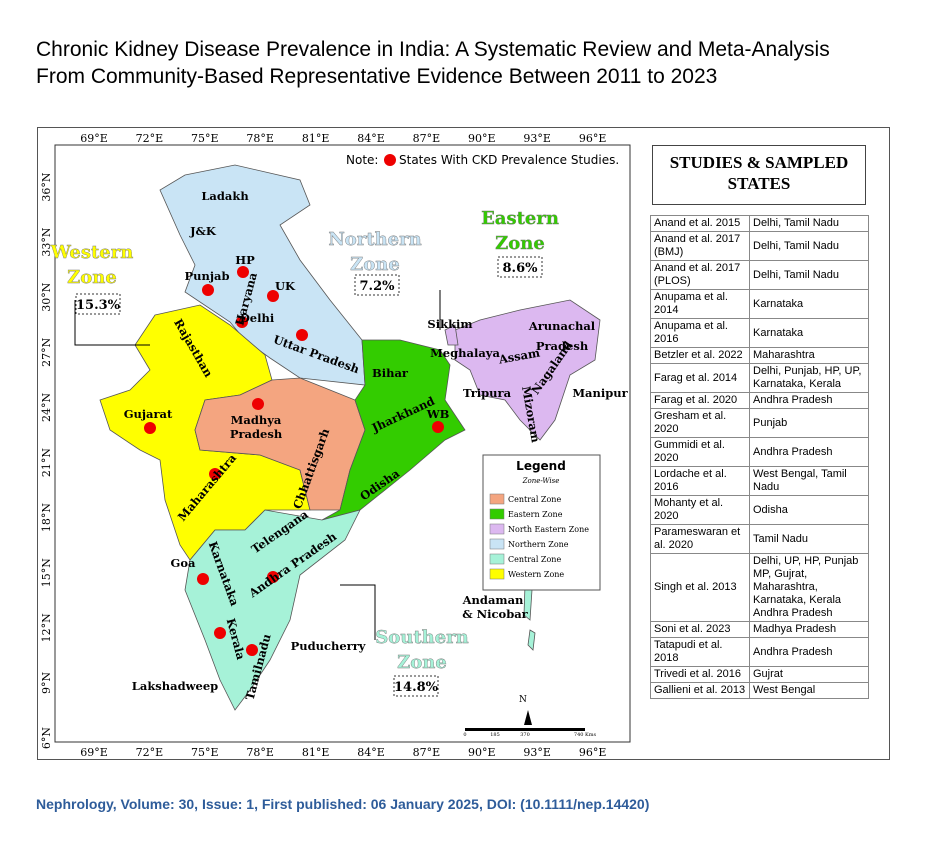 This screenshot has height=866, width=931. I want to click on table-row: Trivedi et al. 2016 Gujrat, so click(759, 674).